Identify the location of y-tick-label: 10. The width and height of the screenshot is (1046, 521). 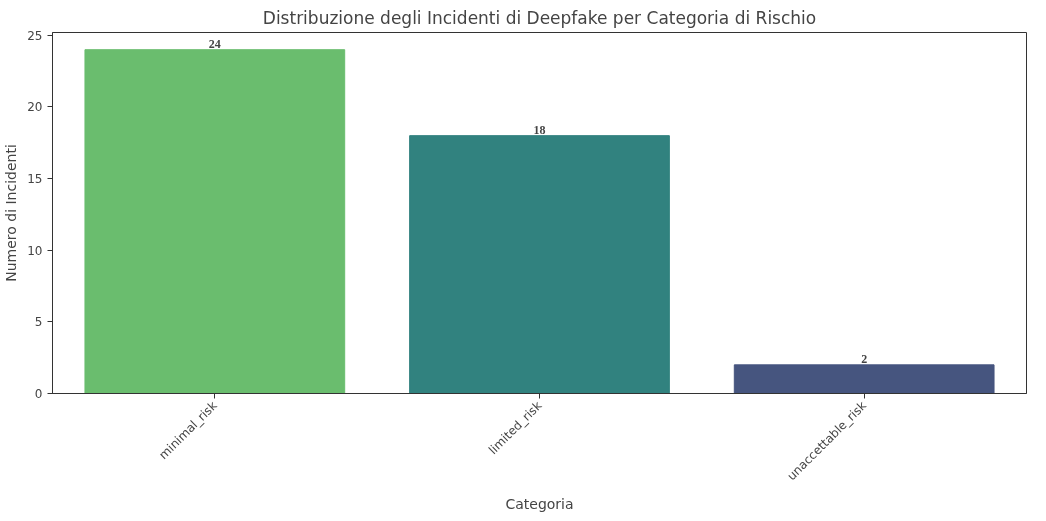
(35, 250).